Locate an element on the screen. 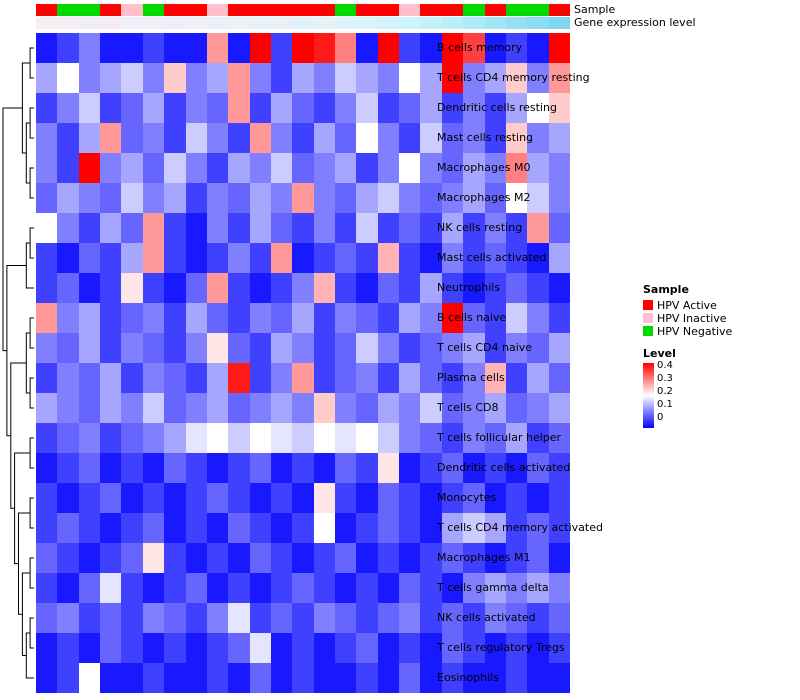 This screenshot has width=800, height=700. row-label: T cells regulatory Tregs is located at coordinates (501, 647).